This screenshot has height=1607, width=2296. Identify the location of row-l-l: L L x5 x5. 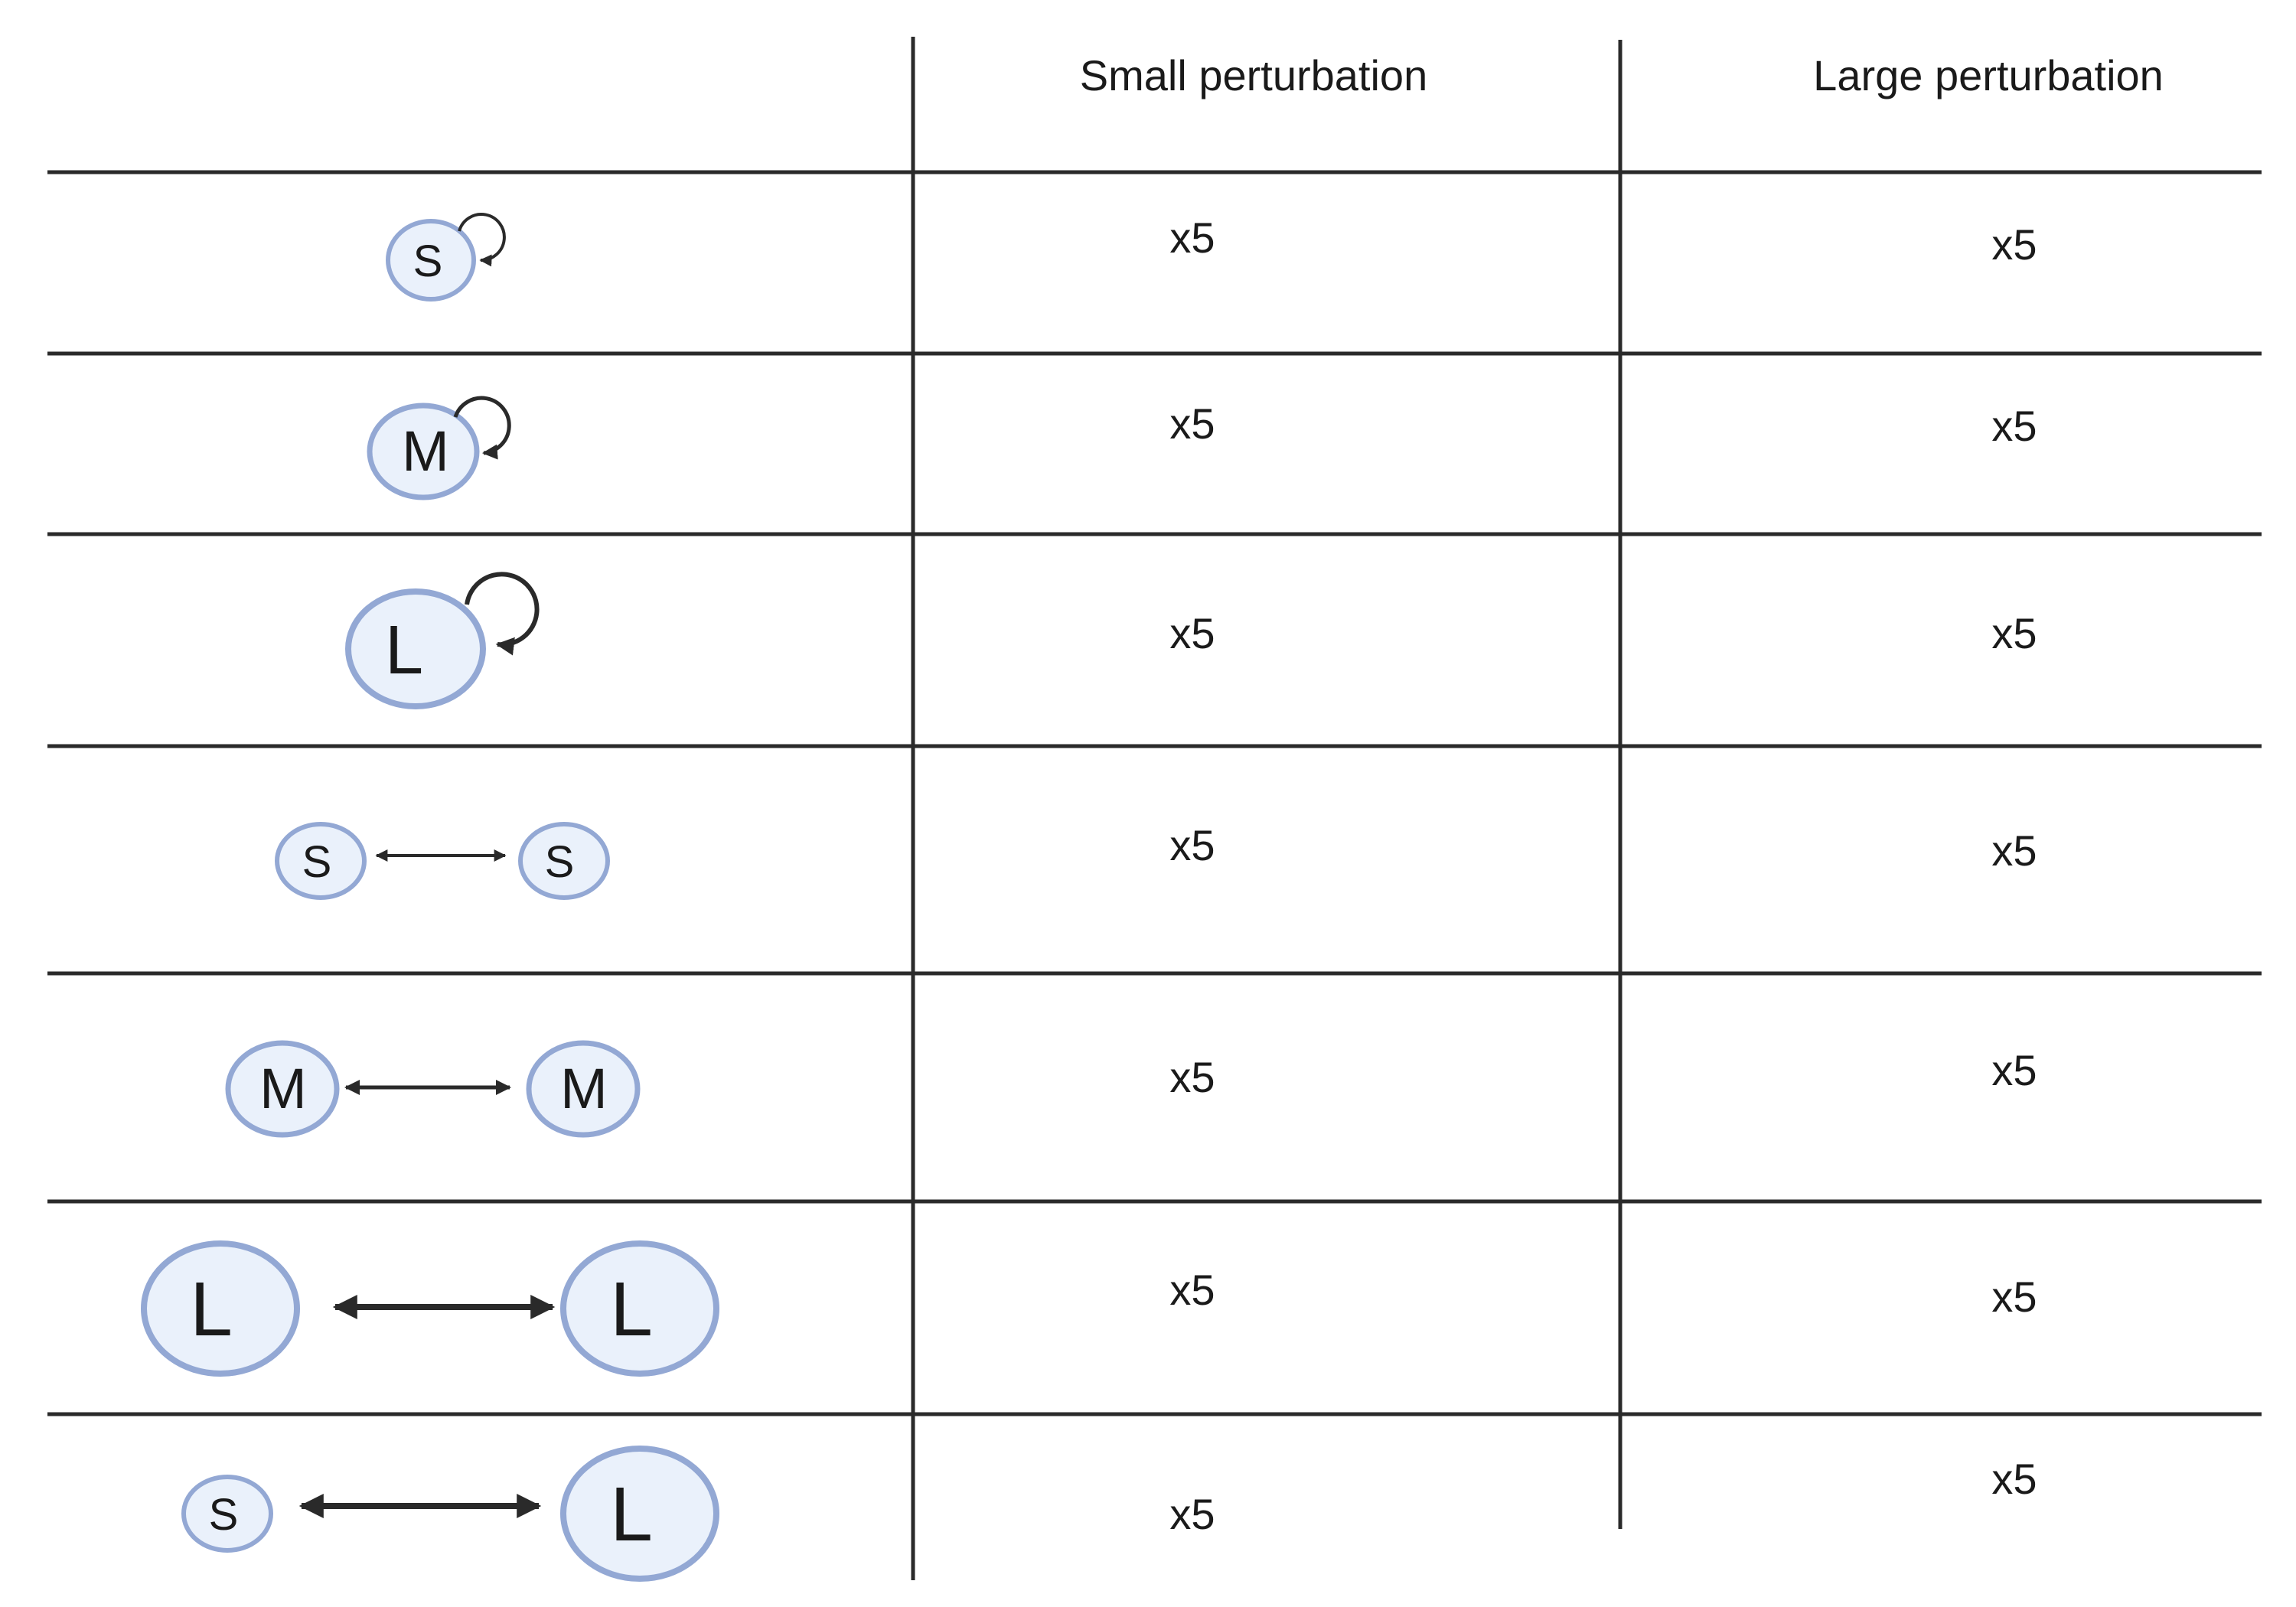
(1089, 1308).